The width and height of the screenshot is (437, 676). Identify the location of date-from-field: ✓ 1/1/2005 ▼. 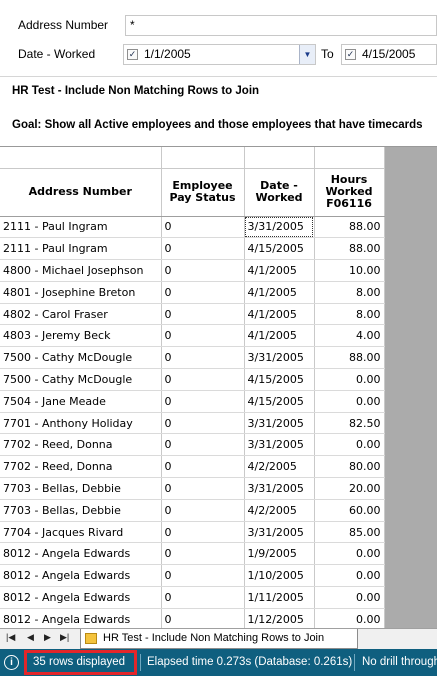
(219, 54).